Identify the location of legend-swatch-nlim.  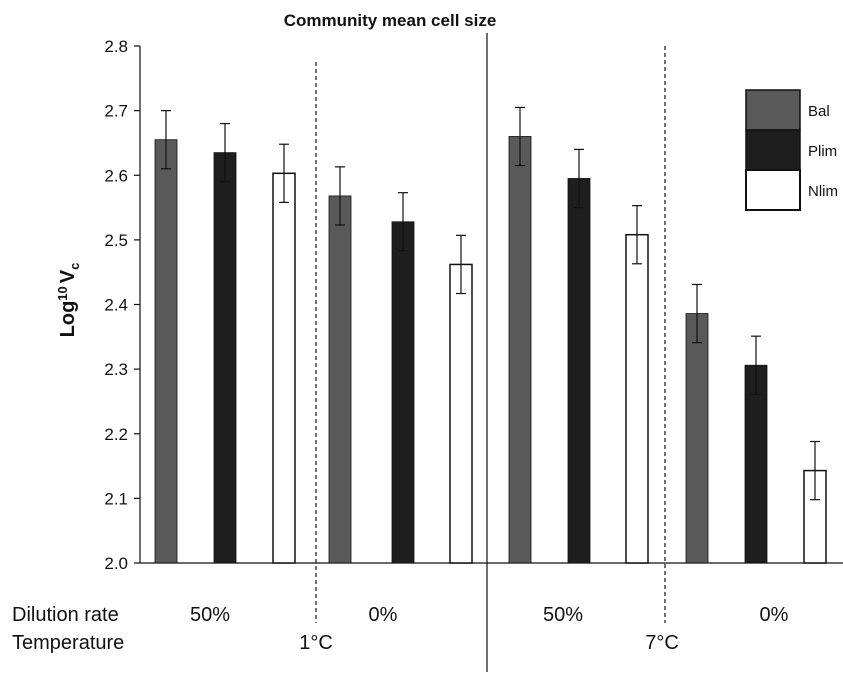
(773, 190).